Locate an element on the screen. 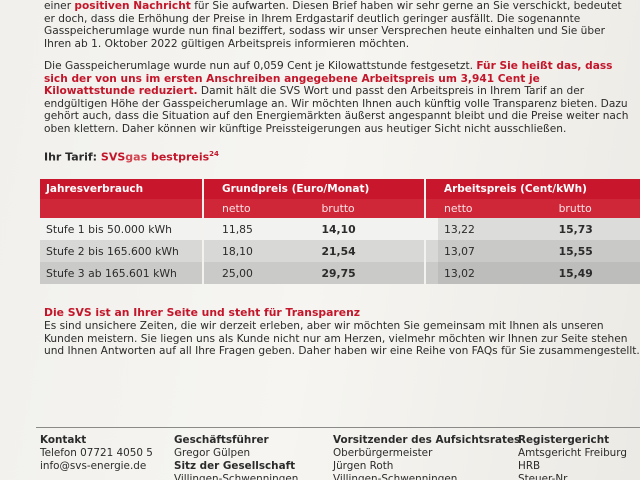 This screenshot has width=640, height=480. cell: 13,22 is located at coordinates (468, 229).